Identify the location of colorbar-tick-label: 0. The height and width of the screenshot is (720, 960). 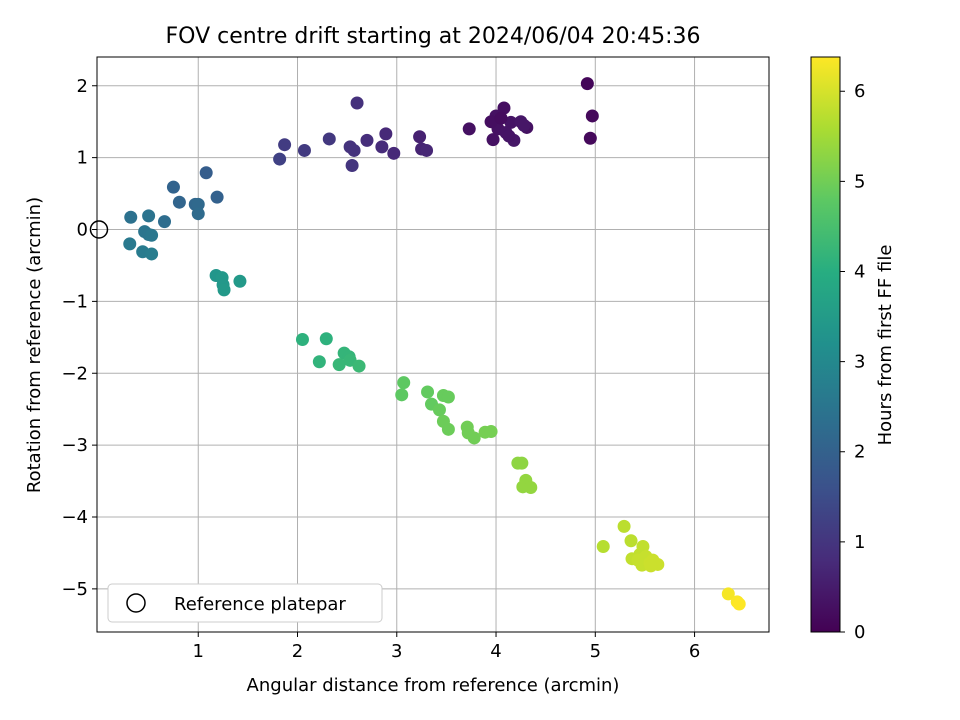
(859, 632).